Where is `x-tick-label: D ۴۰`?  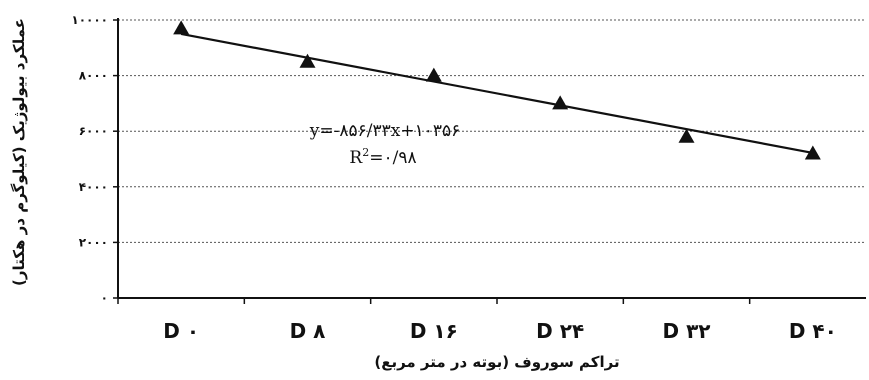
x-tick-label: D ۴۰ is located at coordinates (813, 331).